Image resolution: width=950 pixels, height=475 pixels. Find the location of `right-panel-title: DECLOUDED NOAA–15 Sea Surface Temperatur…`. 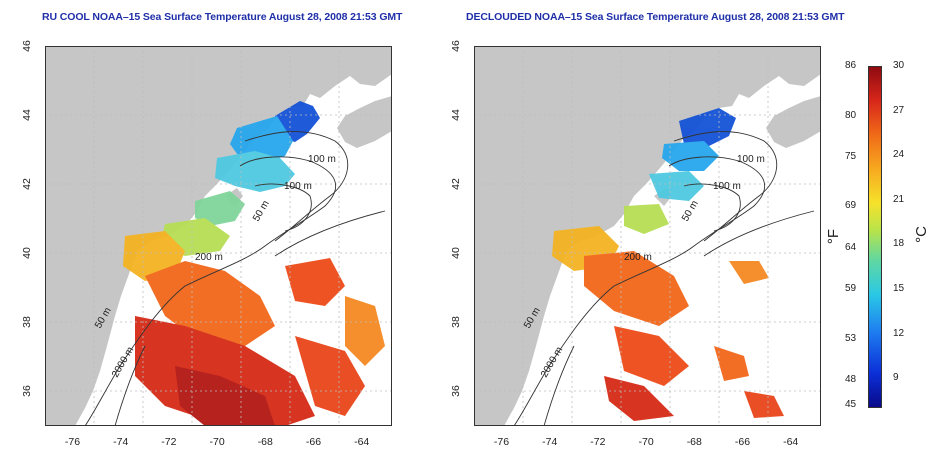

right-panel-title: DECLOUDED NOAA–15 Sea Surface Temperatur… is located at coordinates (655, 17).